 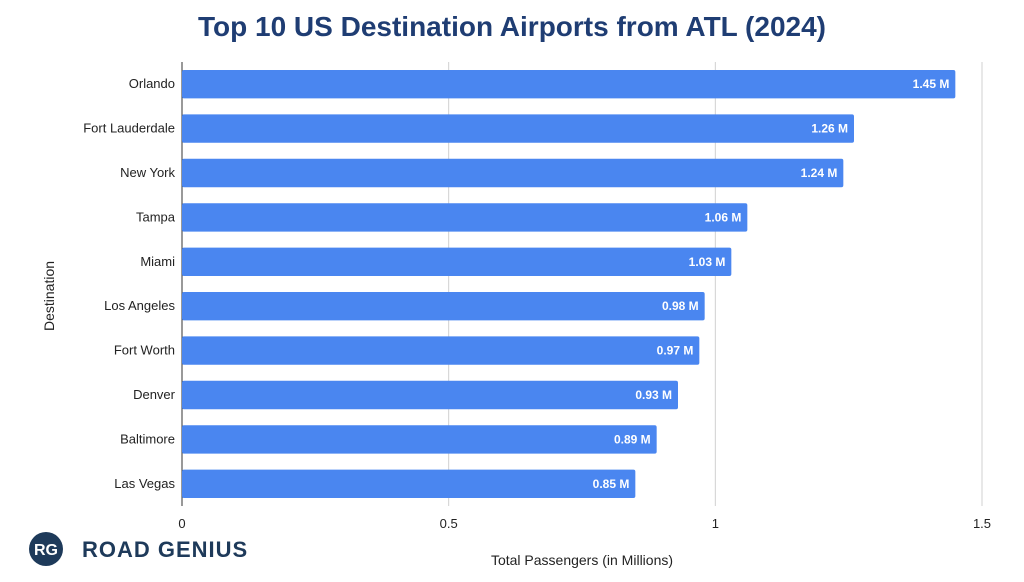 I want to click on logo-badge-icon, so click(x=46, y=549).